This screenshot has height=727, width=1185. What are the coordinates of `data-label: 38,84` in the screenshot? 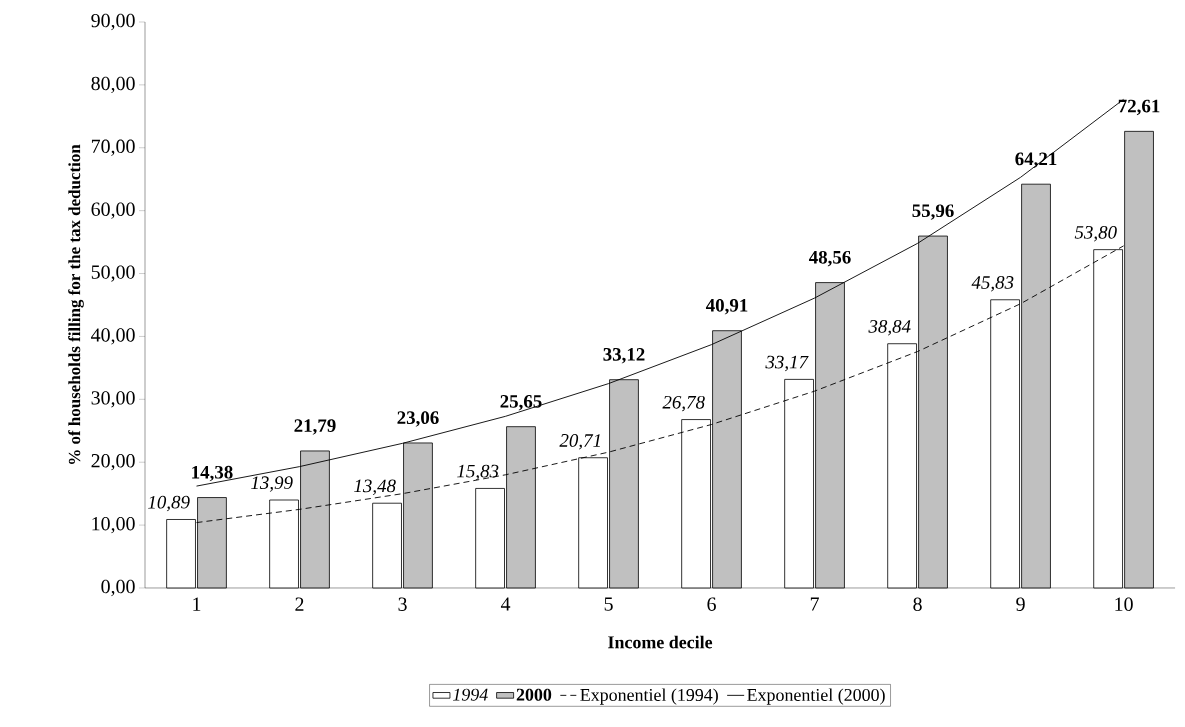 It's located at (889, 328).